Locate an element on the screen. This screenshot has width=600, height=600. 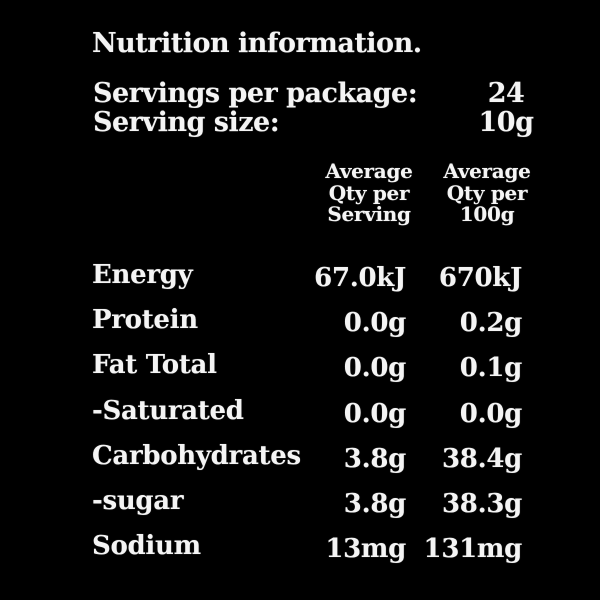
per-serving-value: 67.0kJ is located at coordinates (360, 278).